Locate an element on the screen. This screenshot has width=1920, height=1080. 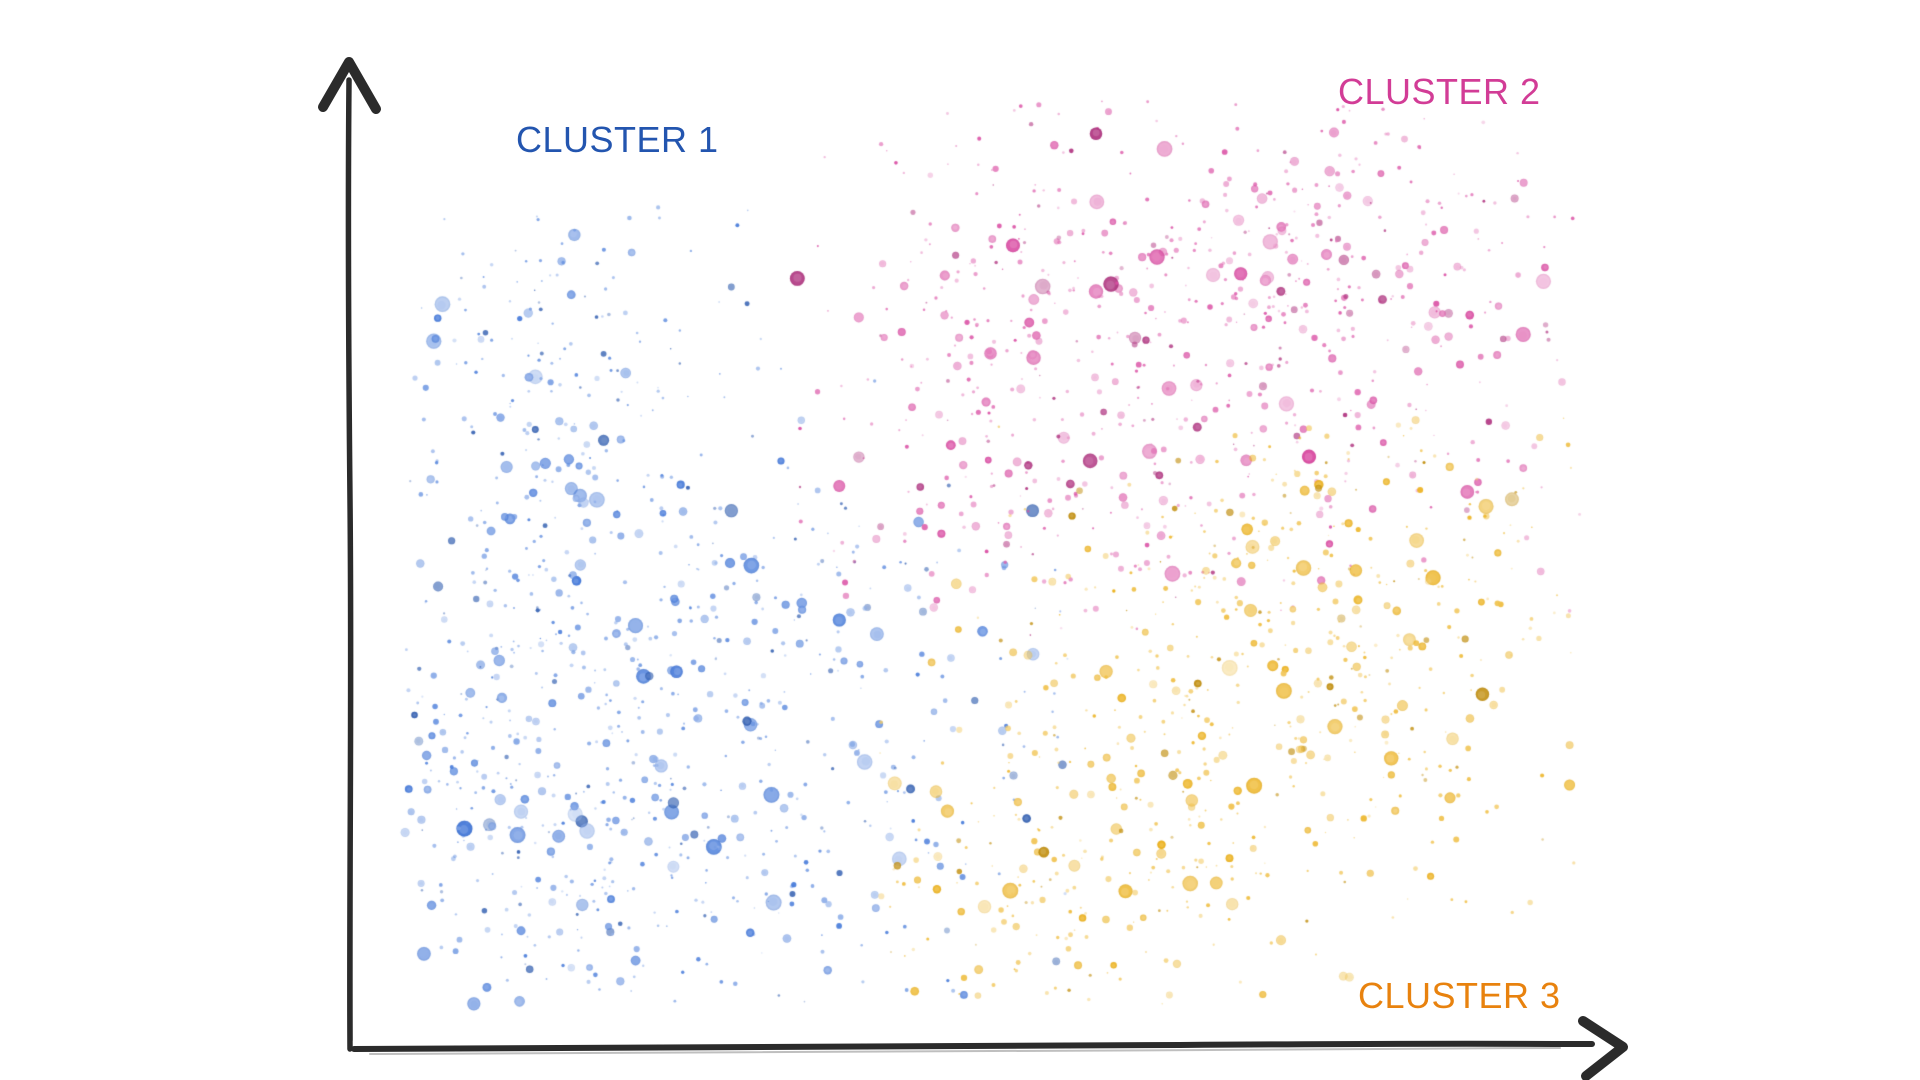
cluster-label-2: CLUSTER 2 is located at coordinates (1439, 91).